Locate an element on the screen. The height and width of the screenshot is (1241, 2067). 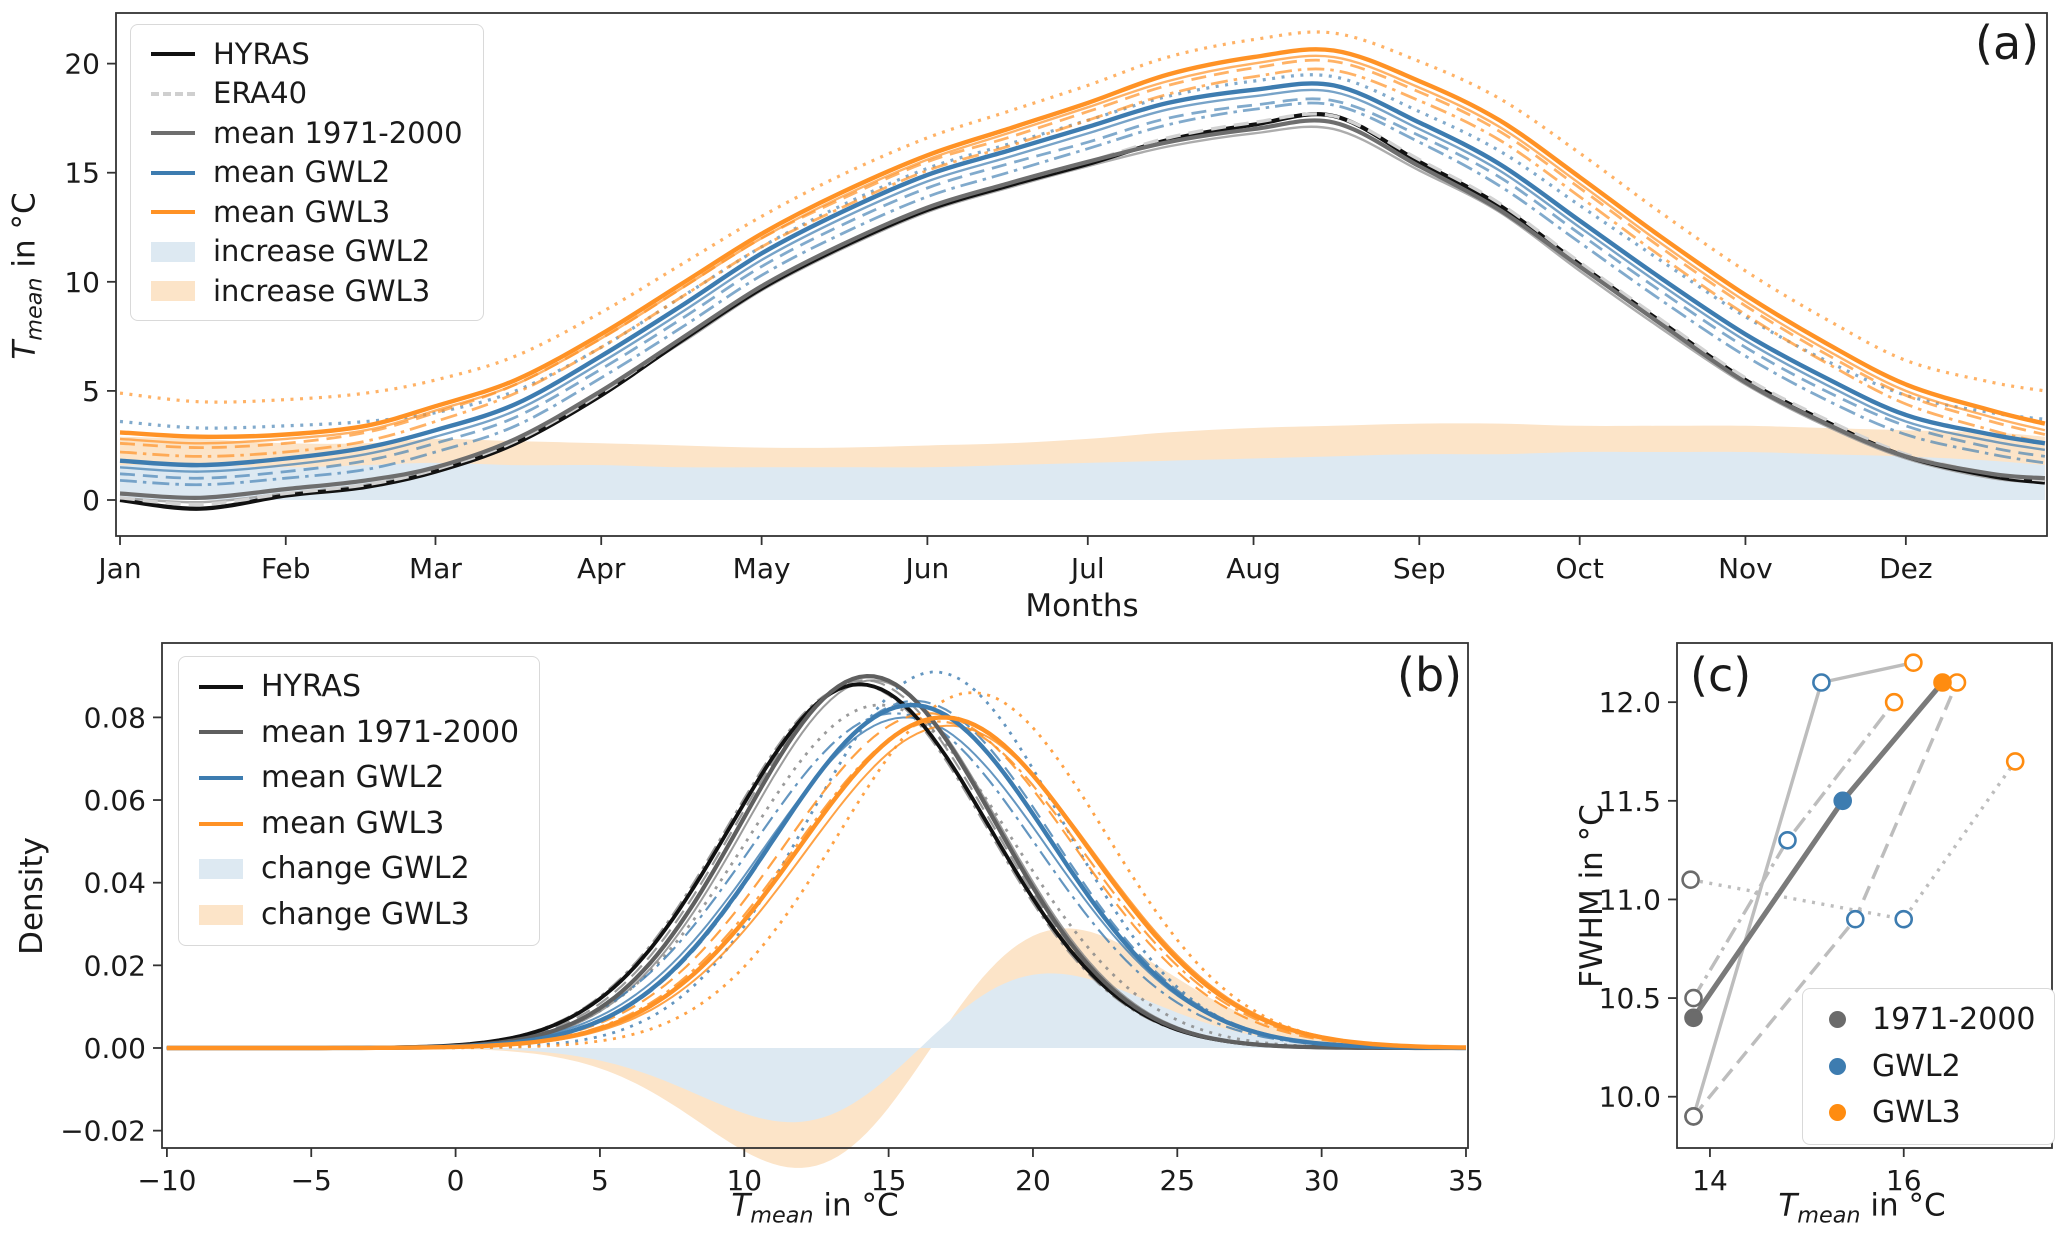
legend-label: change GWL2 is located at coordinates (365, 869).